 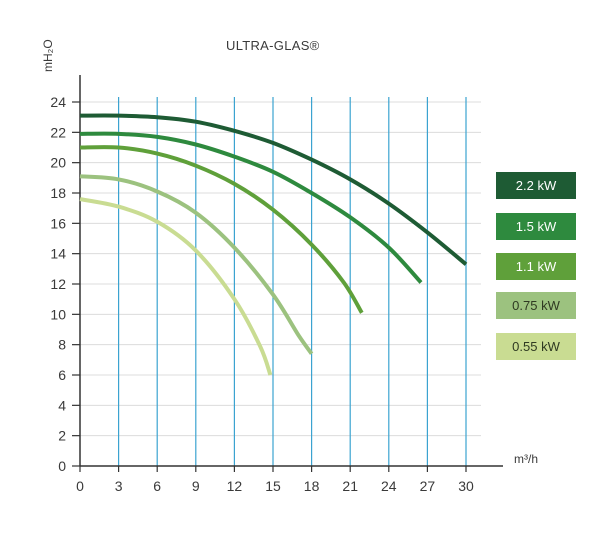 What do you see at coordinates (466, 486) in the screenshot?
I see `x-tick-label: 30` at bounding box center [466, 486].